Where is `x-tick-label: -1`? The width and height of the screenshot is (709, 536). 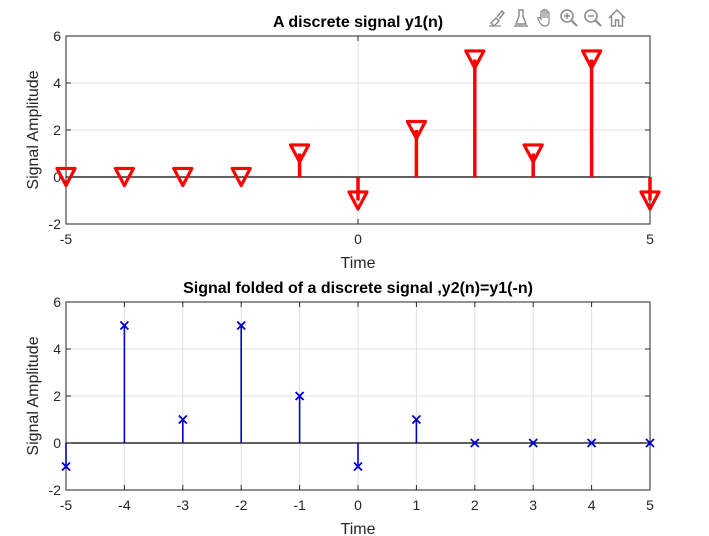 x-tick-label: -1 is located at coordinates (299, 505).